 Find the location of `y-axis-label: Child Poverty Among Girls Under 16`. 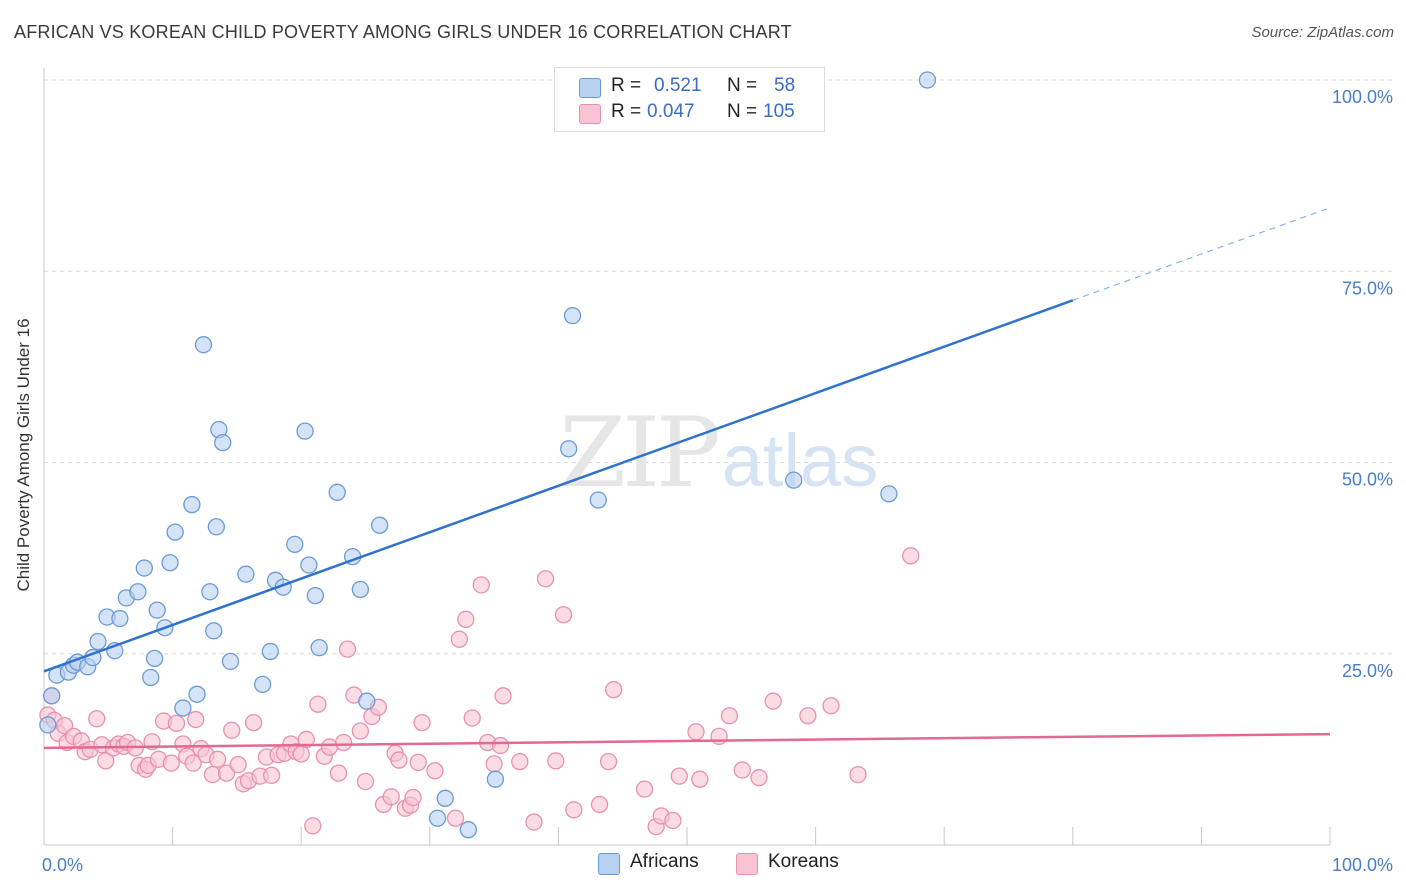

y-axis-label: Child Poverty Among Girls Under 16 is located at coordinates (23, 455).